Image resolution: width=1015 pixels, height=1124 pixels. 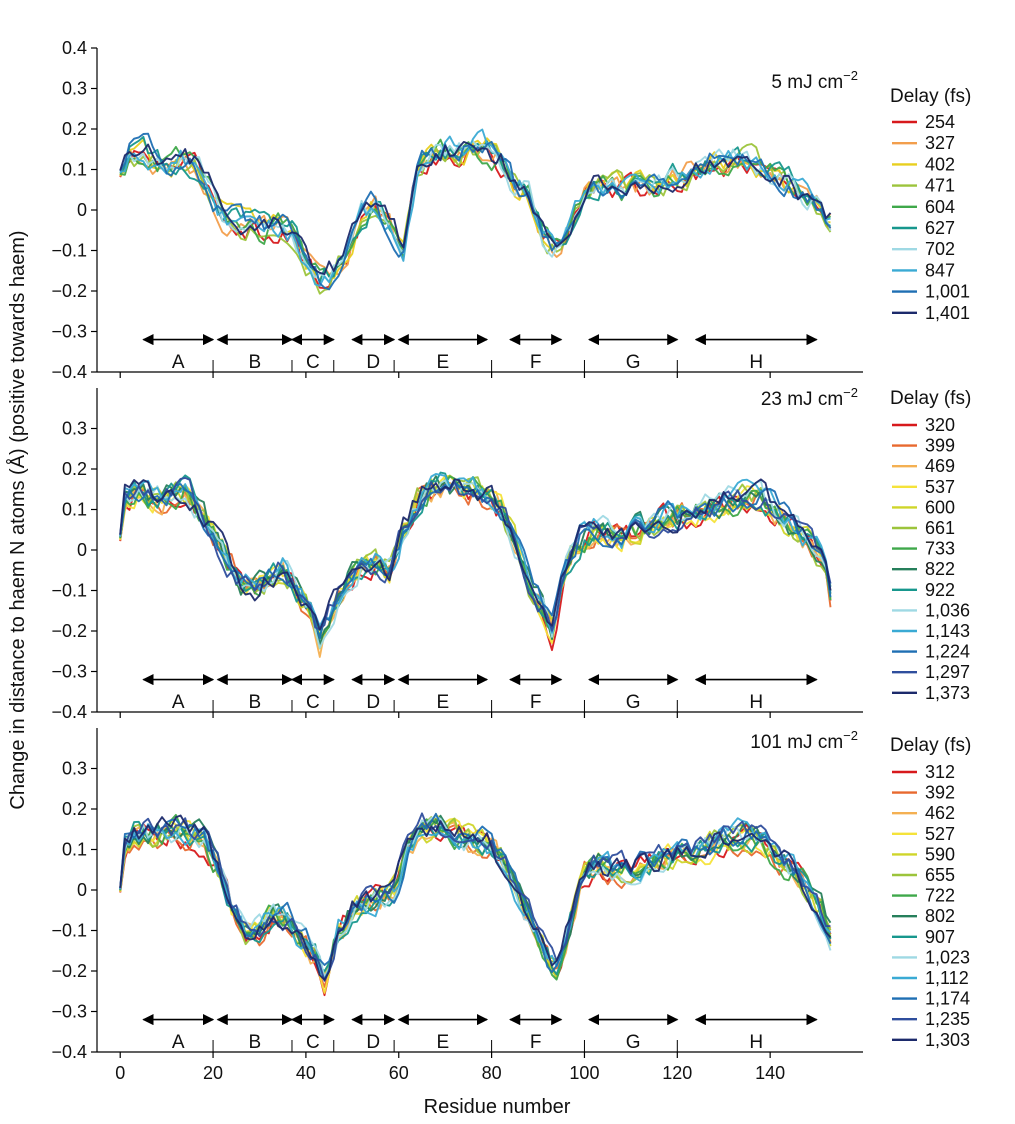 What do you see at coordinates (947, 292) in the screenshot?
I see `legend-entry: 1,001` at bounding box center [947, 292].